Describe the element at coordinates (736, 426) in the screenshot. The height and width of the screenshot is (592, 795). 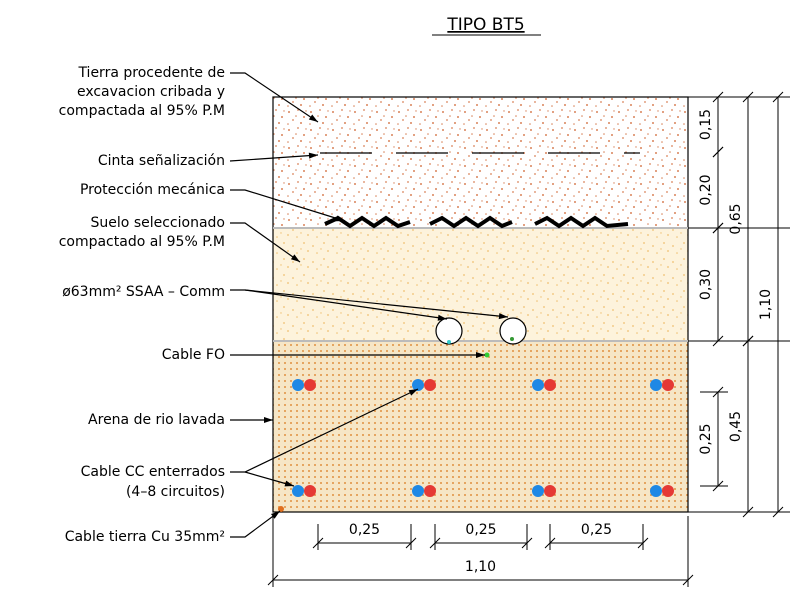
I see `dimension-label: 0,45` at that location.